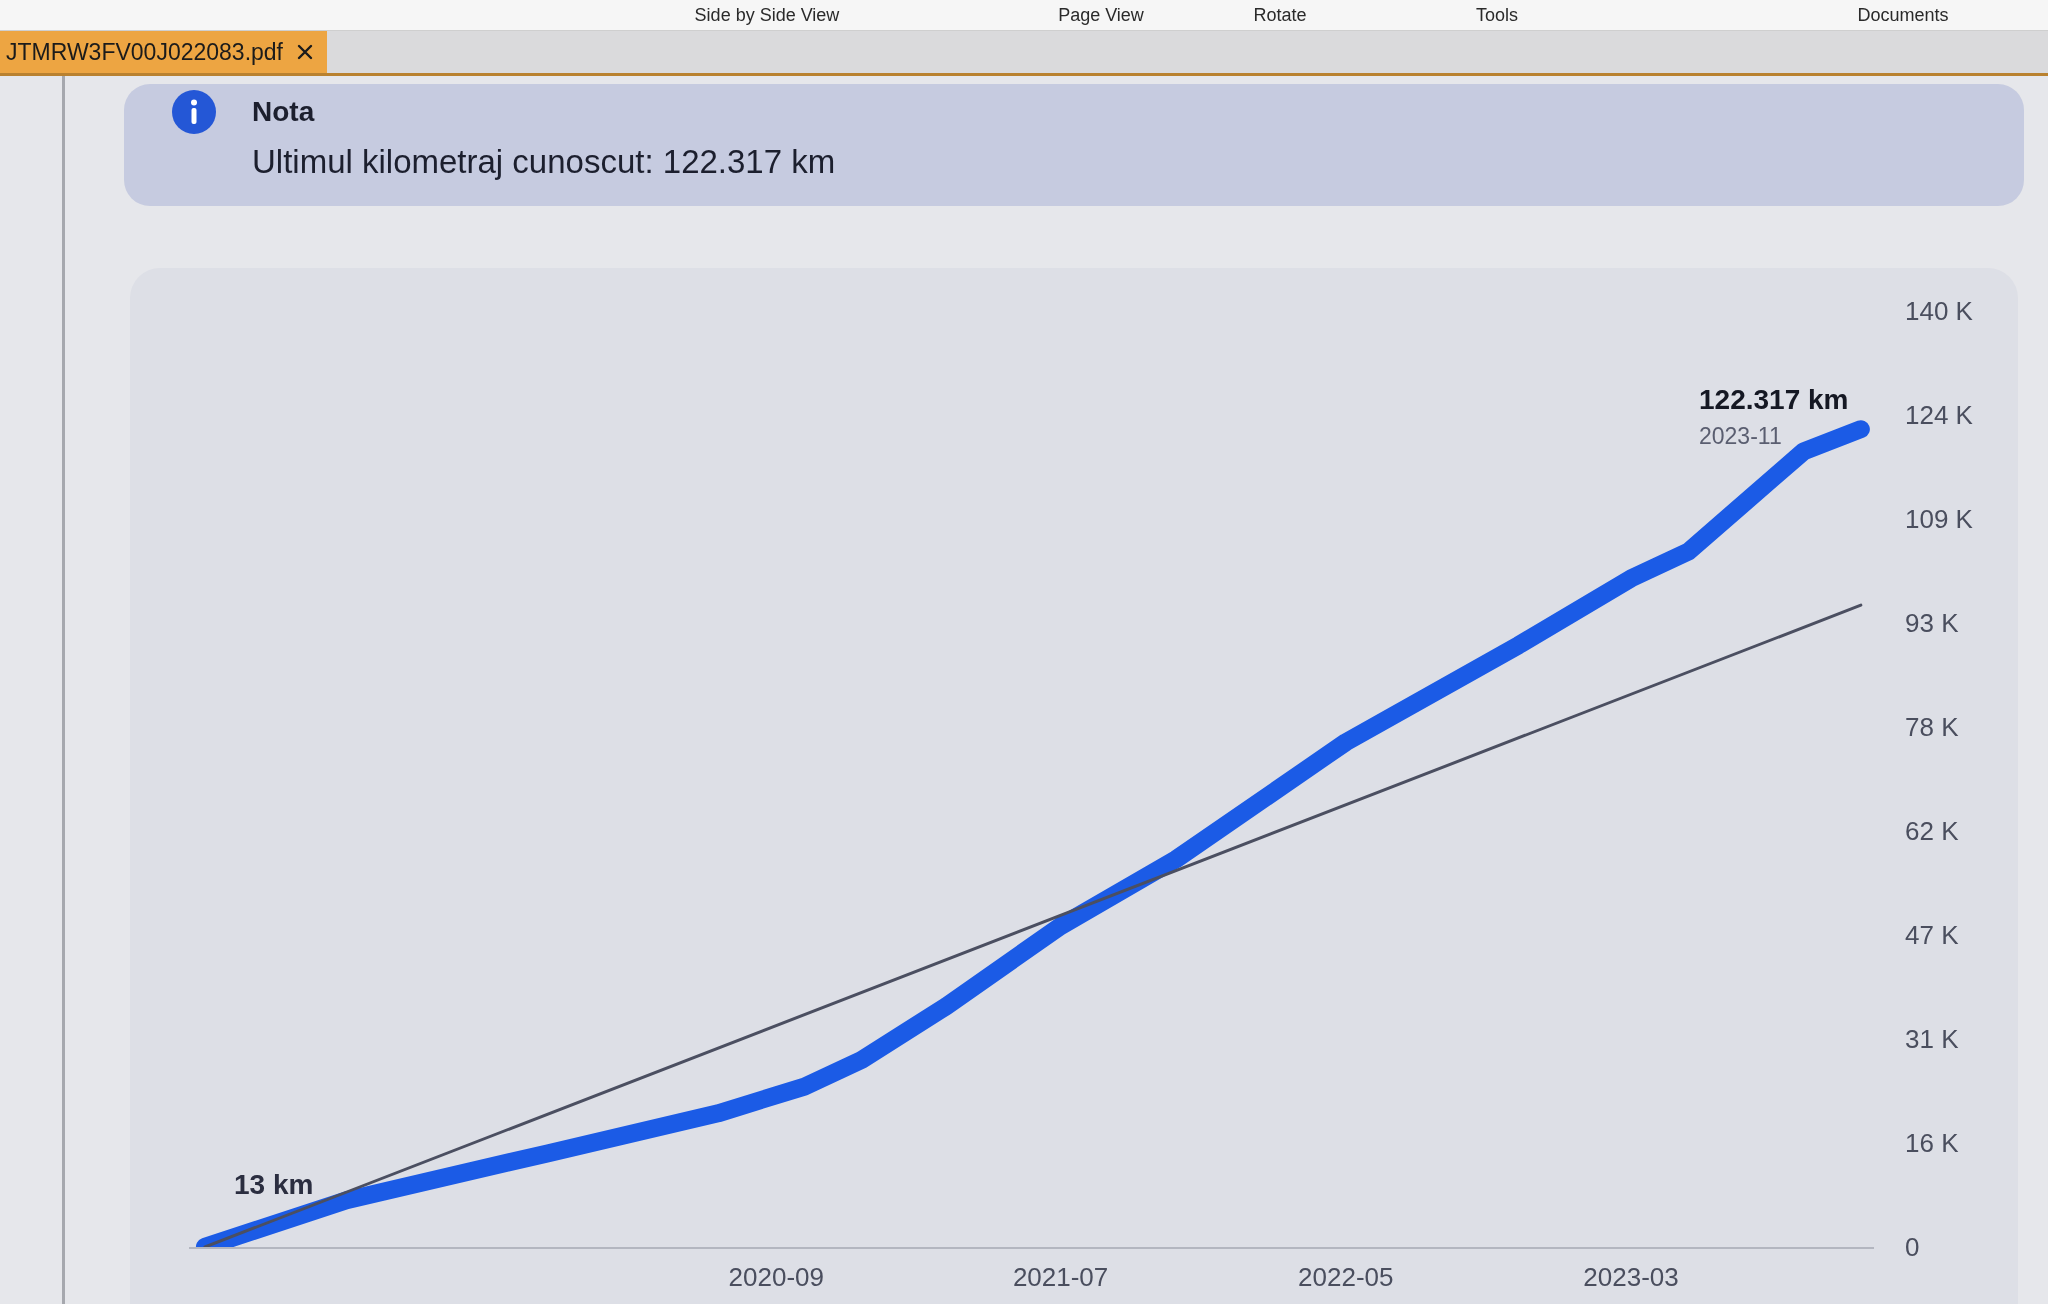 This screenshot has width=2048, height=1304. What do you see at coordinates (1932, 1143) in the screenshot?
I see `y-tick-label: 16 K` at bounding box center [1932, 1143].